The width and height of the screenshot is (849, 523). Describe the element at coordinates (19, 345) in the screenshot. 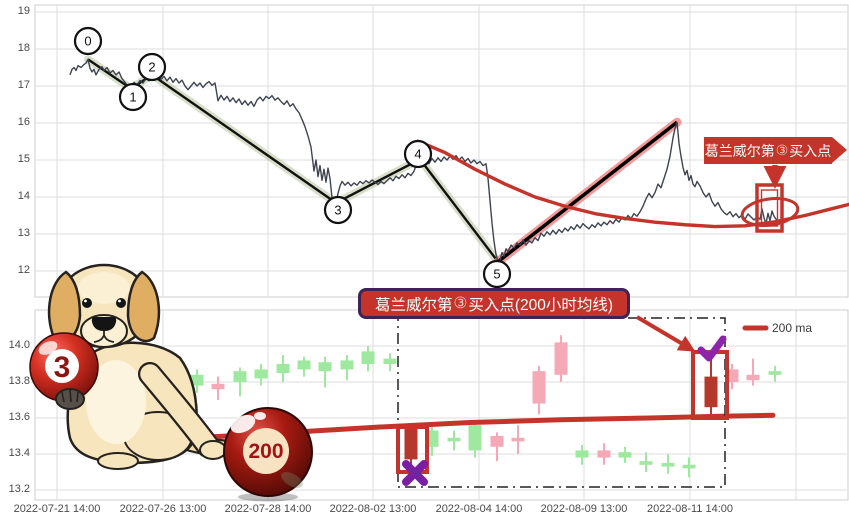

I see `bottom-y-tick-14.0: 14.0` at that location.